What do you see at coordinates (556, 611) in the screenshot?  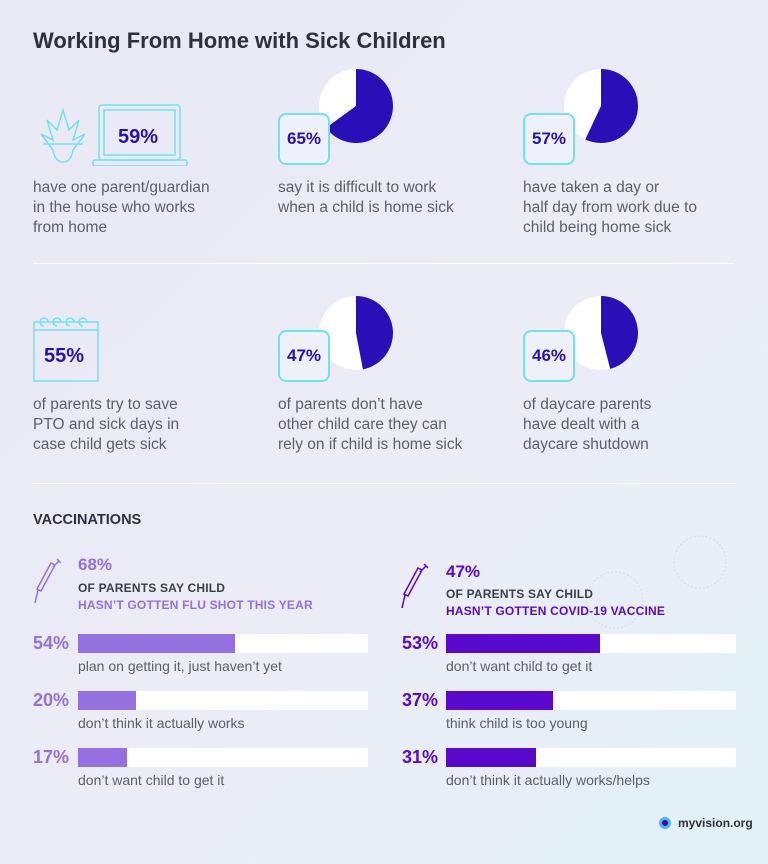 I see `covid-line2: HASN’T GOTTEN COVID-19 VACCINE` at bounding box center [556, 611].